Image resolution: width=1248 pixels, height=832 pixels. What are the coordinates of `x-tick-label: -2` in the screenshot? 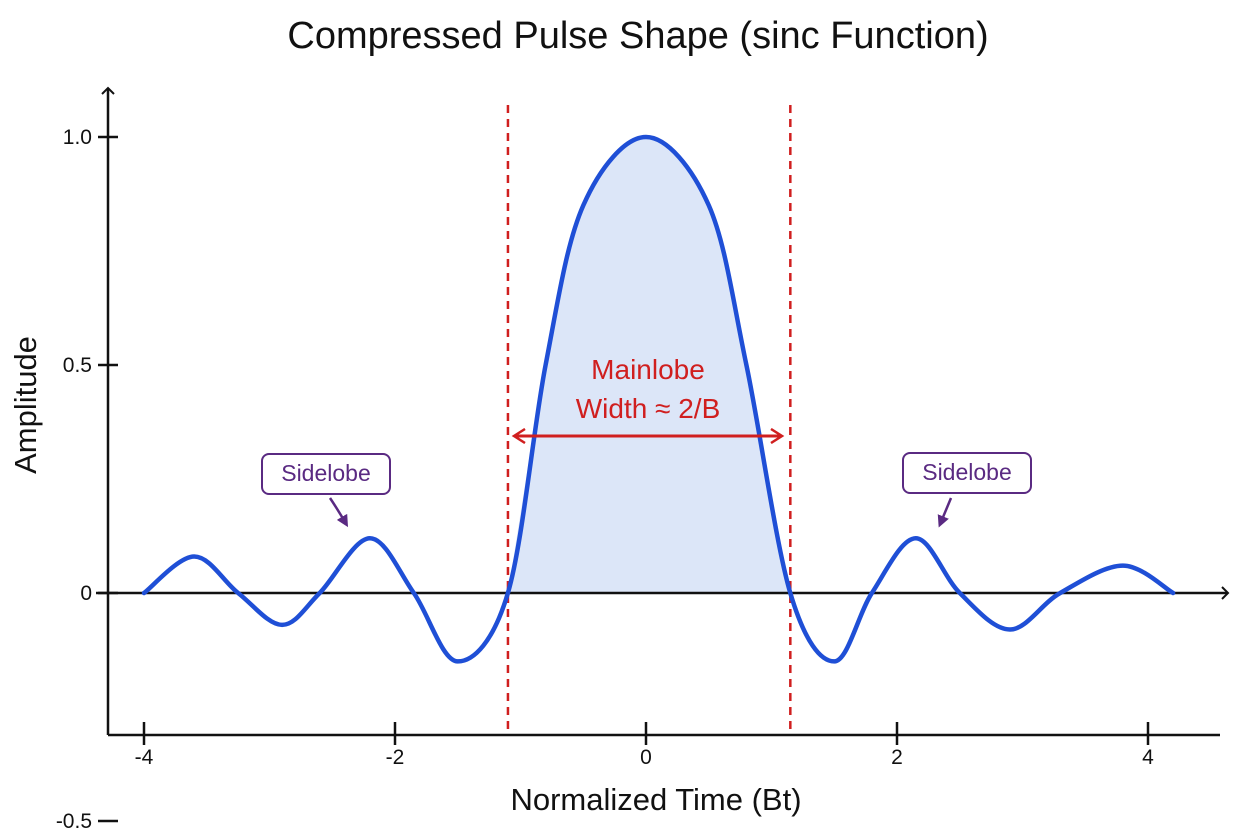 It's located at (395, 757).